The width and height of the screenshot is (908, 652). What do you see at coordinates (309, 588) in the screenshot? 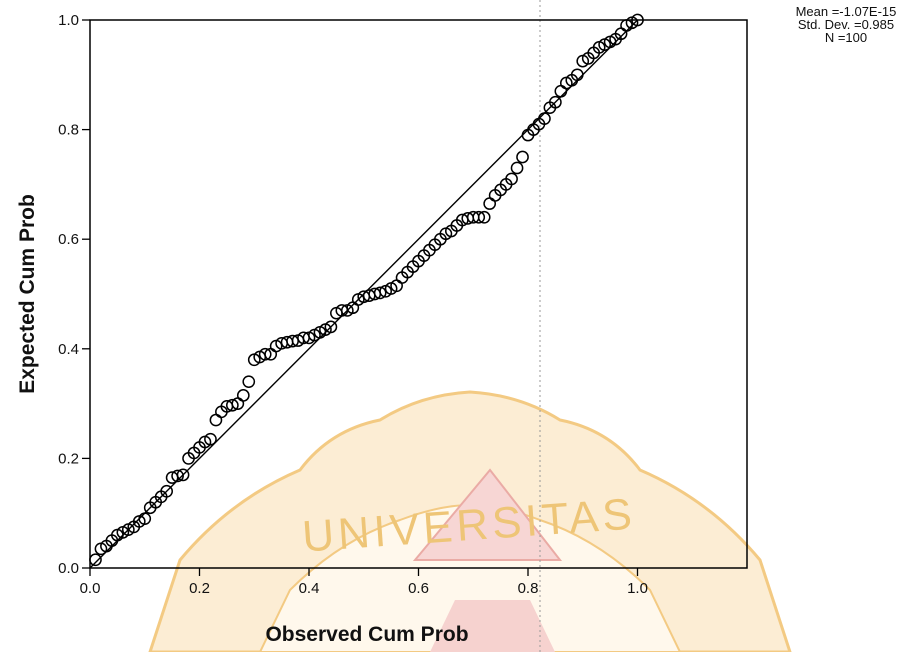
I see `x-tick-label: 0.4` at bounding box center [309, 588].